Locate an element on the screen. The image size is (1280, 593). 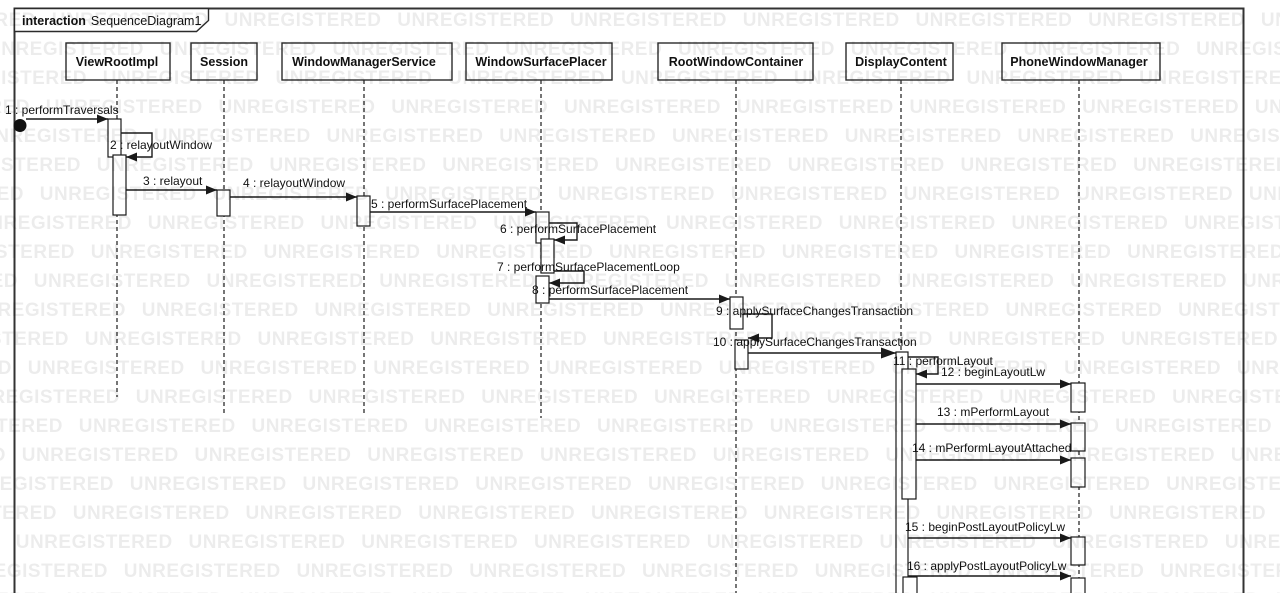
frame-title-tab: interaction SequenceDiagram1 is located at coordinates (111, 20).